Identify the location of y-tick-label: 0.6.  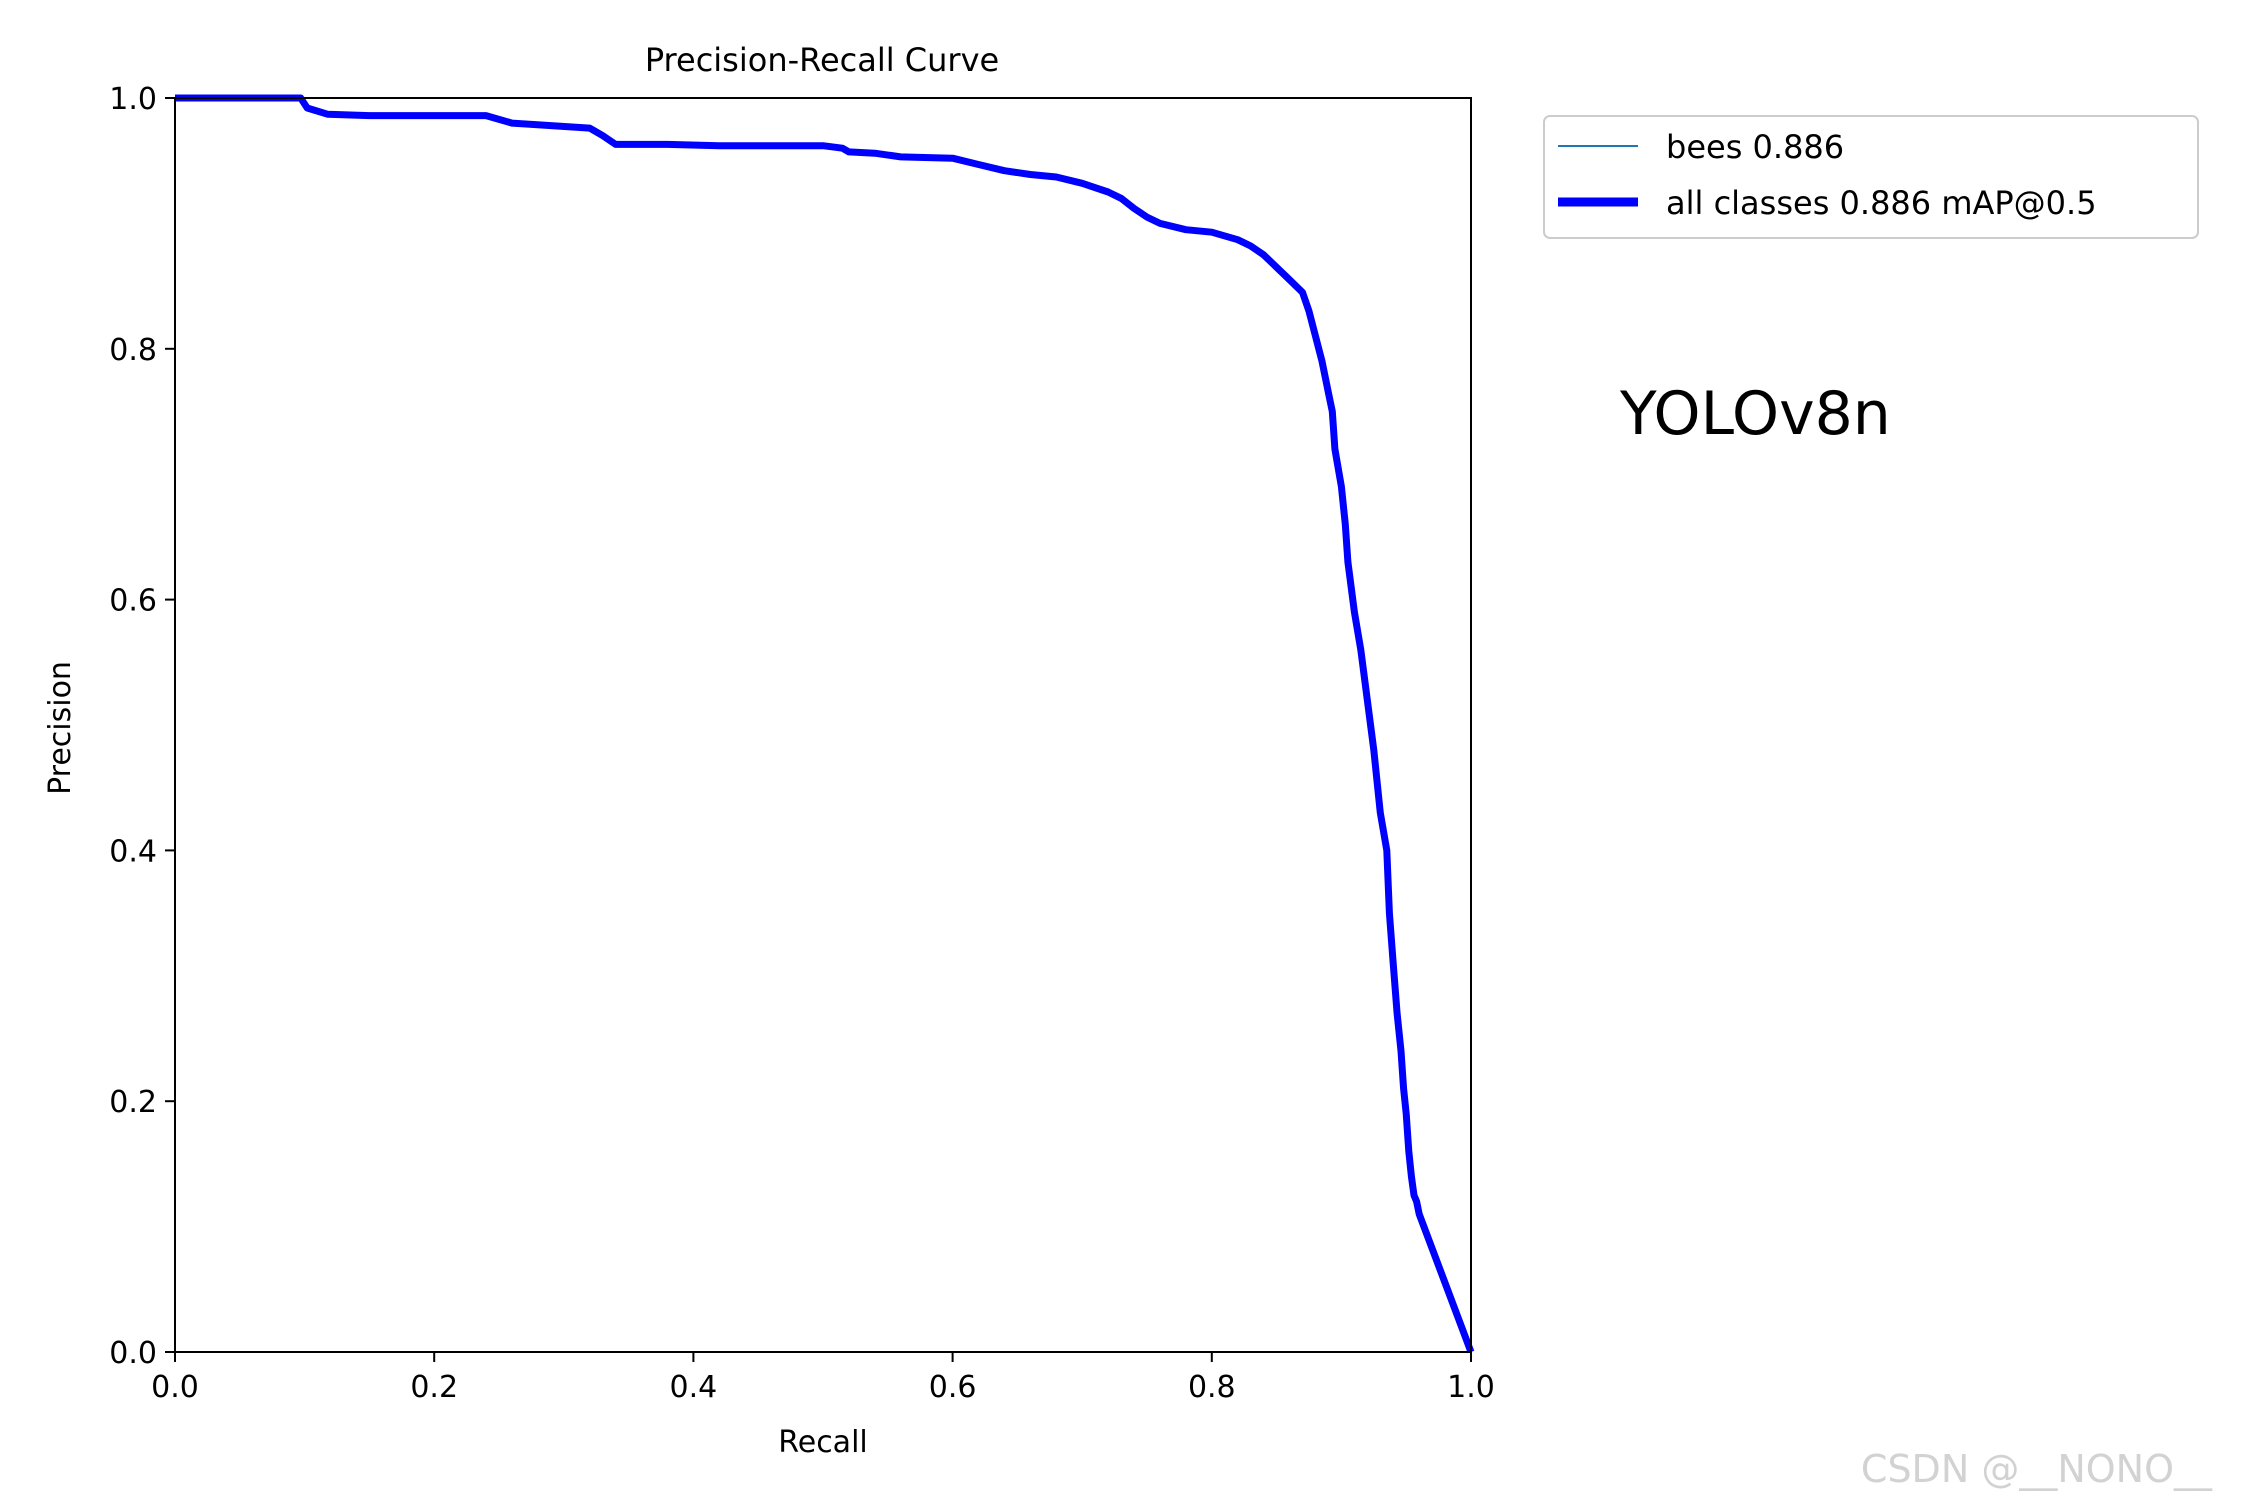
(133, 601).